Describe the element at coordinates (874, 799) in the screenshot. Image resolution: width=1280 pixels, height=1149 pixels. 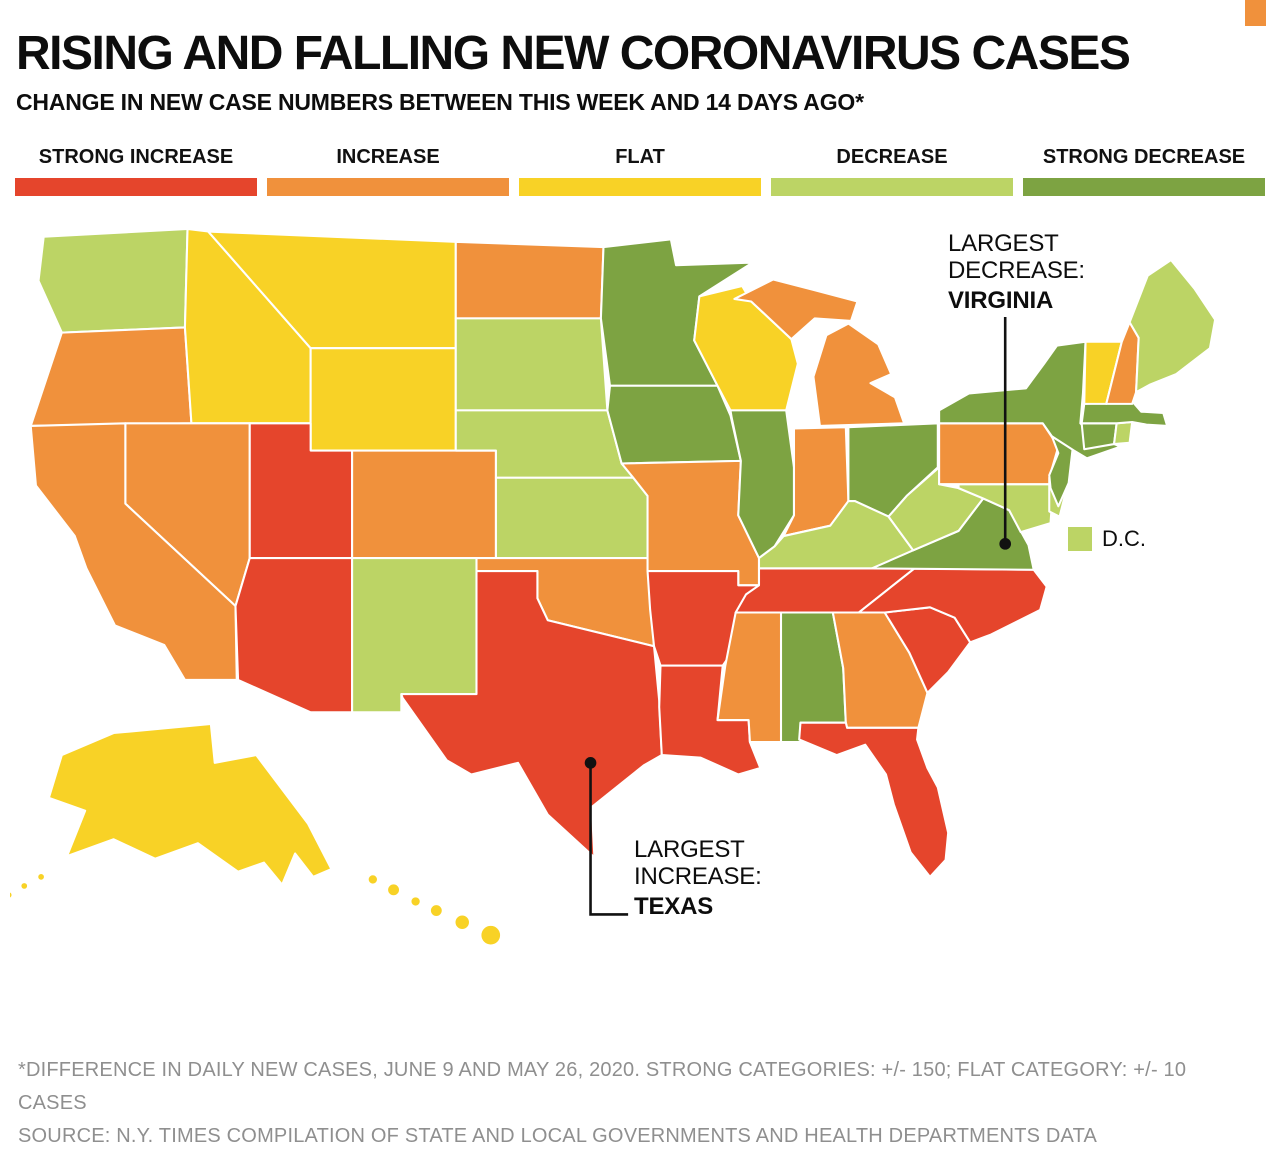
I see `state-fl` at that location.